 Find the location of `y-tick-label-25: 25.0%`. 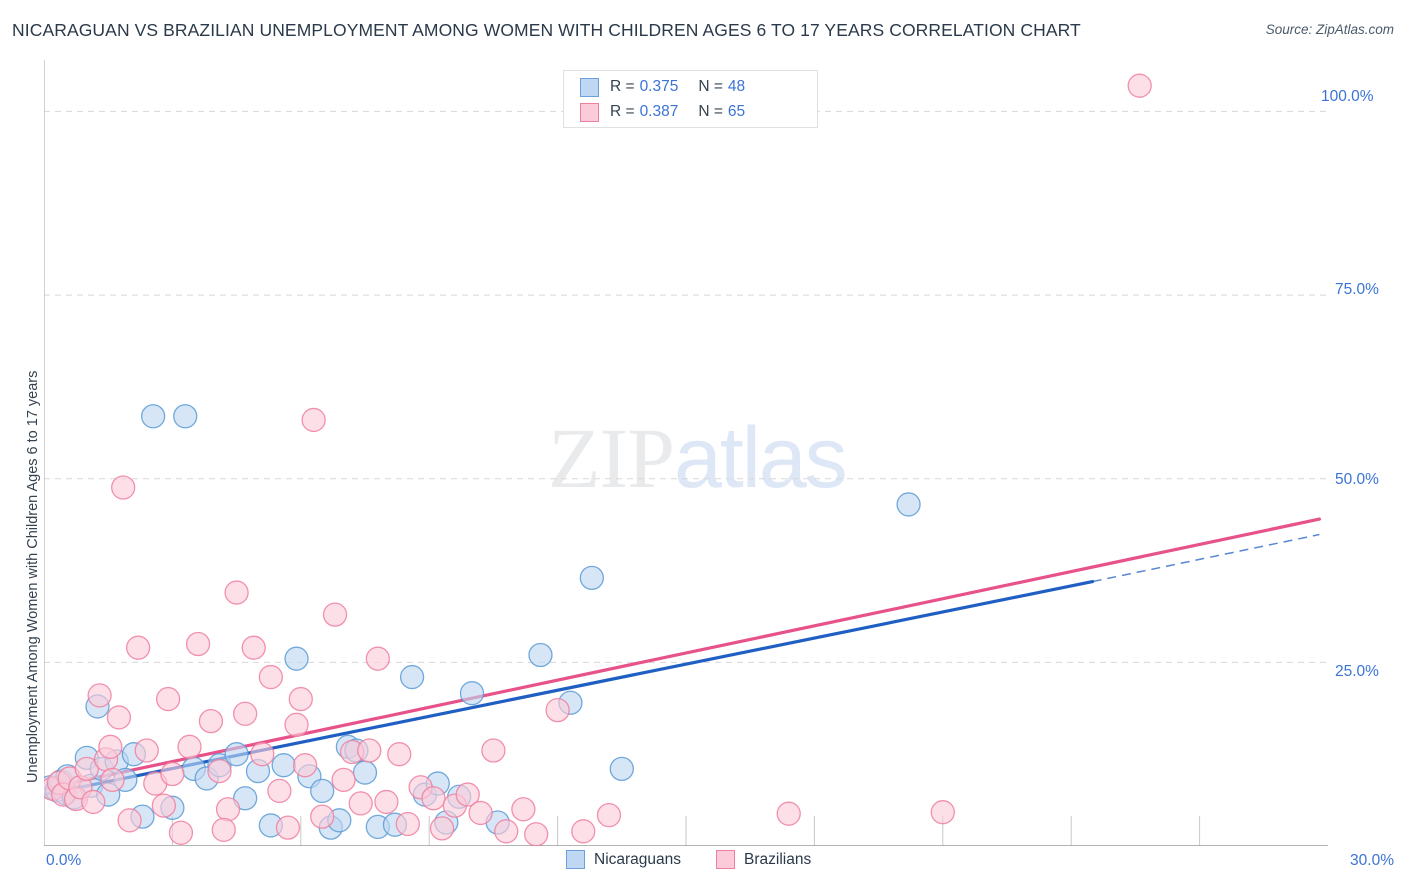

y-tick-label-25: 25.0% is located at coordinates (1357, 671).